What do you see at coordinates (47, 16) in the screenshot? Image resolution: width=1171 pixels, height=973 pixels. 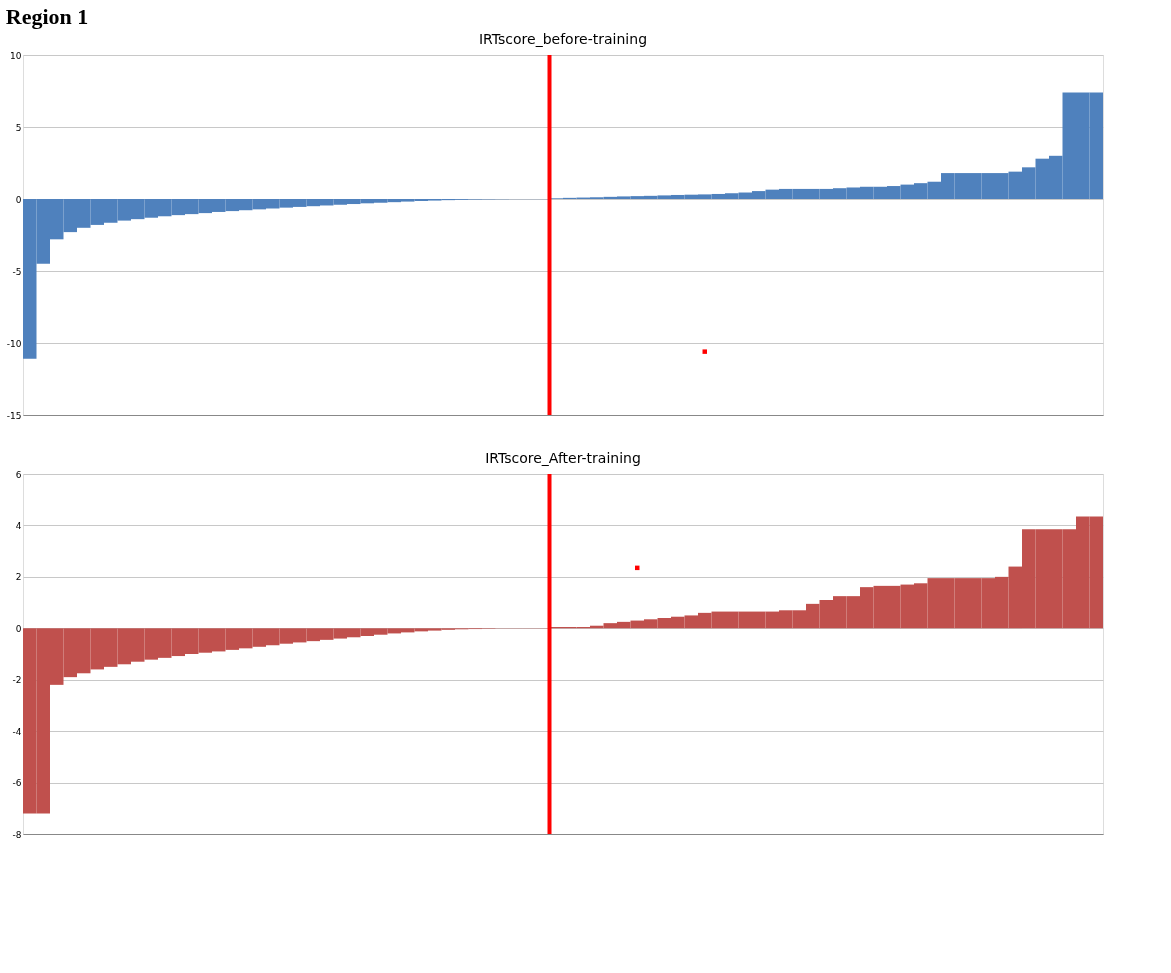 I see `text: Region 1` at bounding box center [47, 16].